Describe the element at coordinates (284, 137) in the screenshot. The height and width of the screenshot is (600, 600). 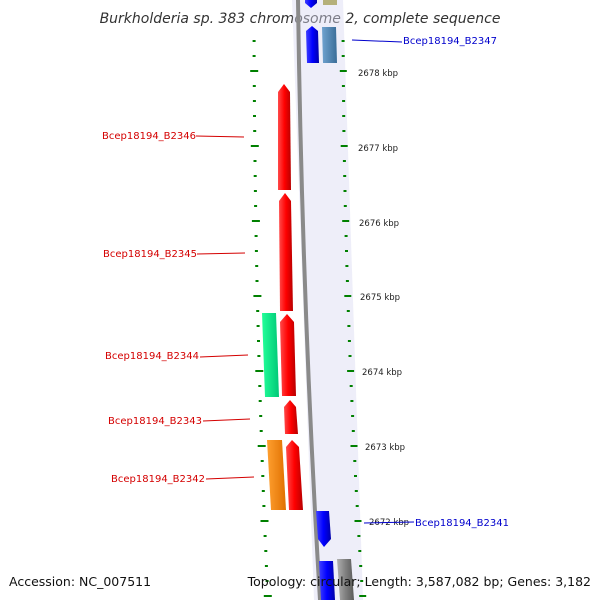
I see `gene-Bcep18194_B2346-arrow` at that location.